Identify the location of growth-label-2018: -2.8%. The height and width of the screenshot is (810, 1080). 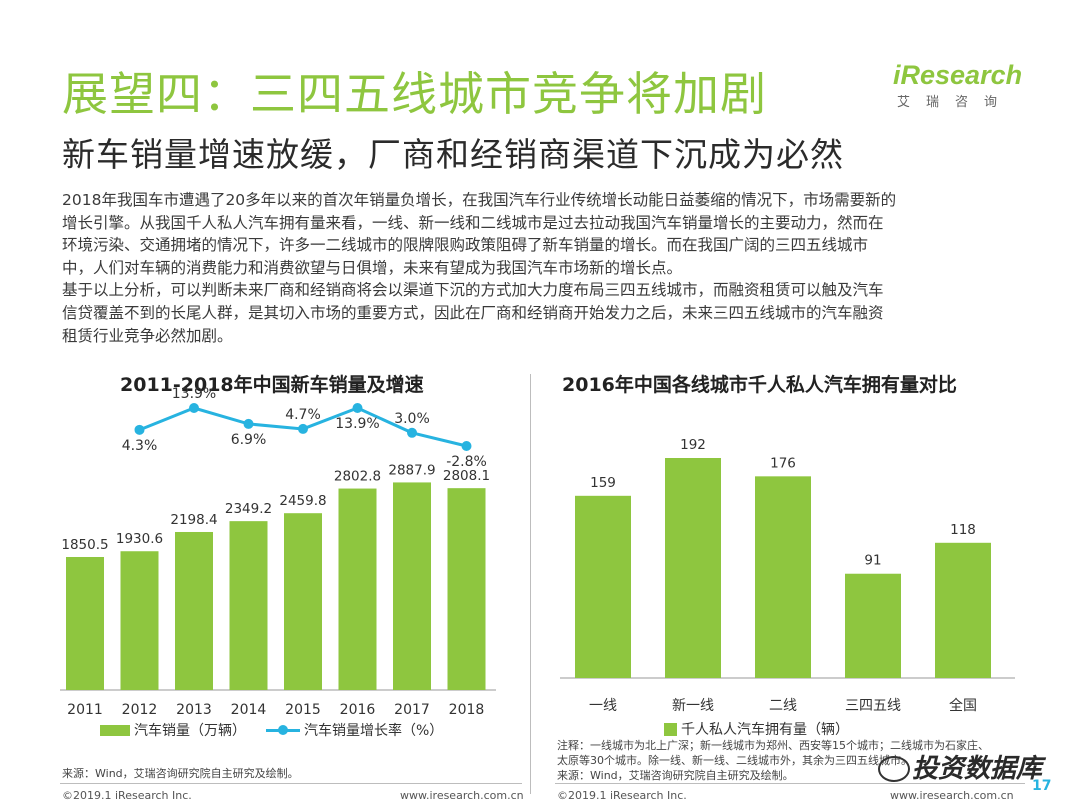
(466, 462).